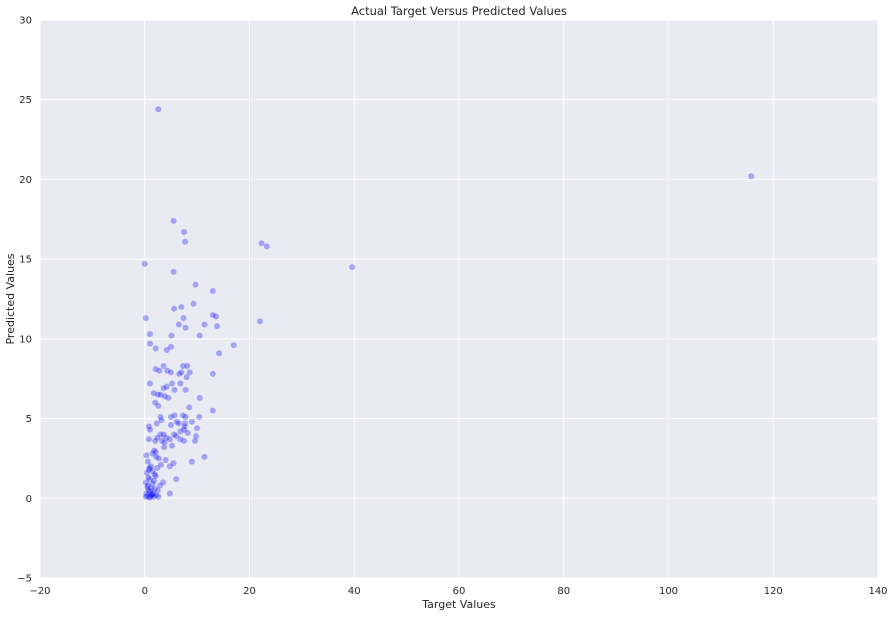 Image resolution: width=893 pixels, height=621 pixels. I want to click on x-axis-label: Target Values, so click(458, 604).